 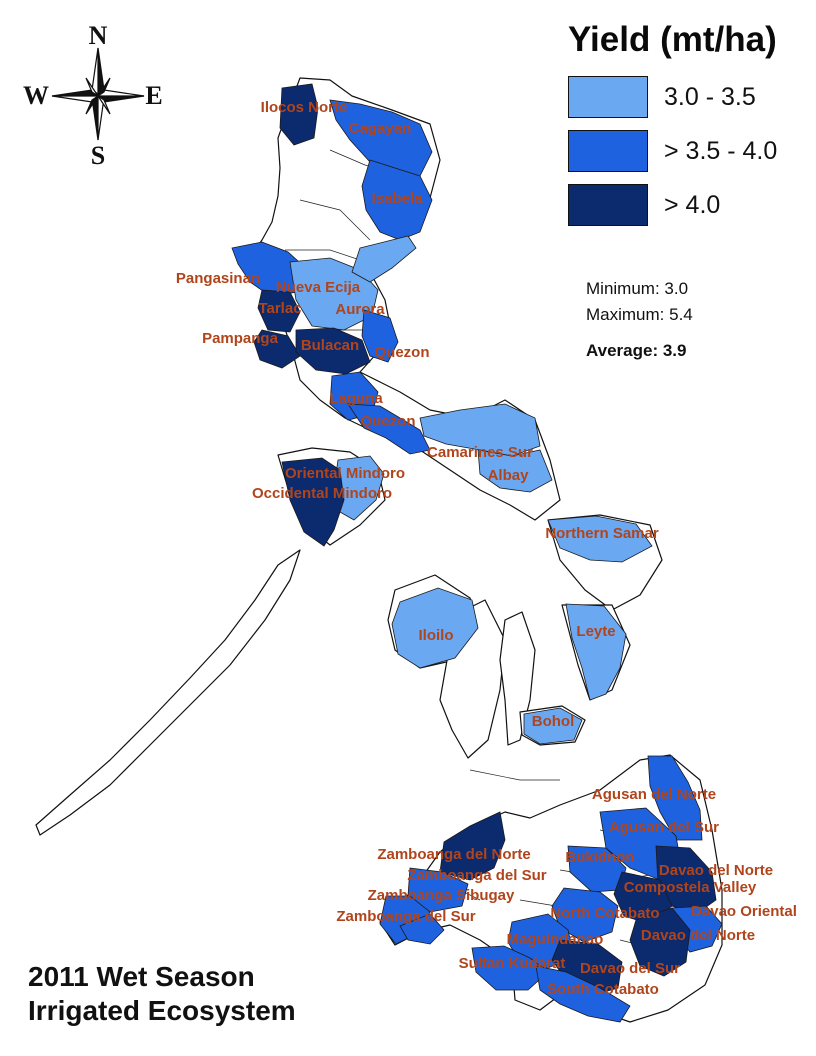 I want to click on province-albay, so click(x=515, y=471).